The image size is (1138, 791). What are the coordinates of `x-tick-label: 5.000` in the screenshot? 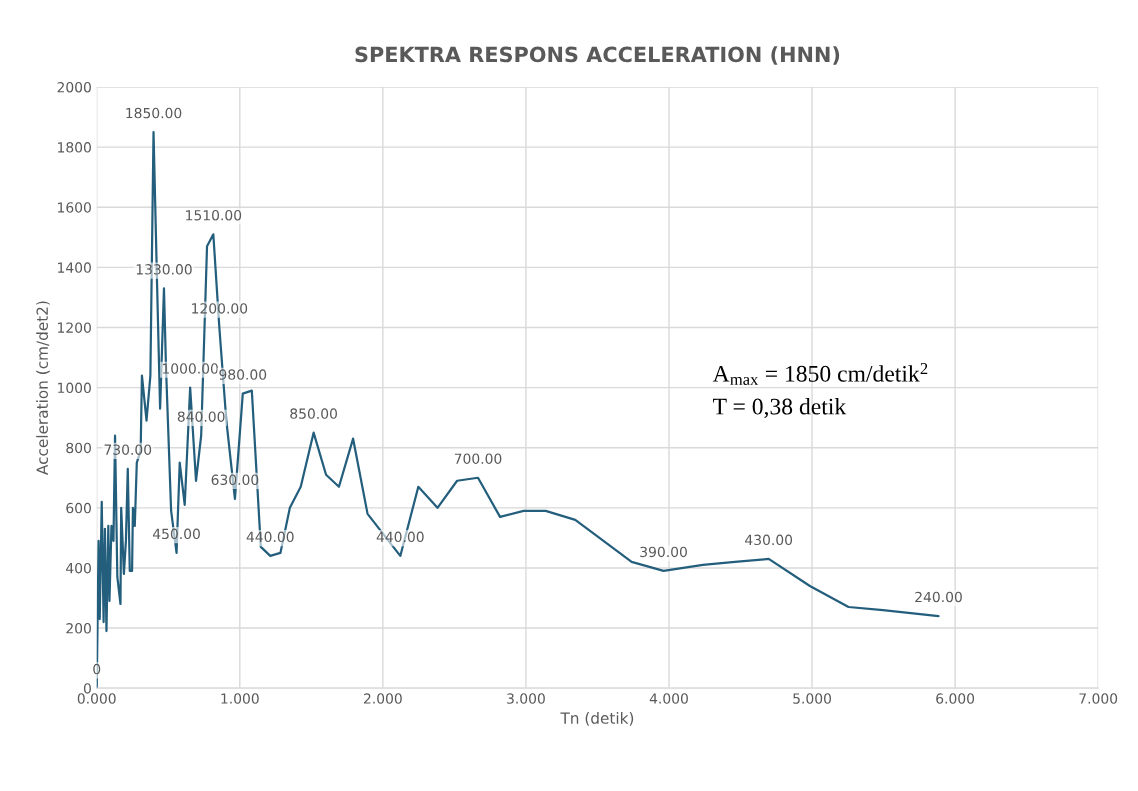 It's located at (812, 698).